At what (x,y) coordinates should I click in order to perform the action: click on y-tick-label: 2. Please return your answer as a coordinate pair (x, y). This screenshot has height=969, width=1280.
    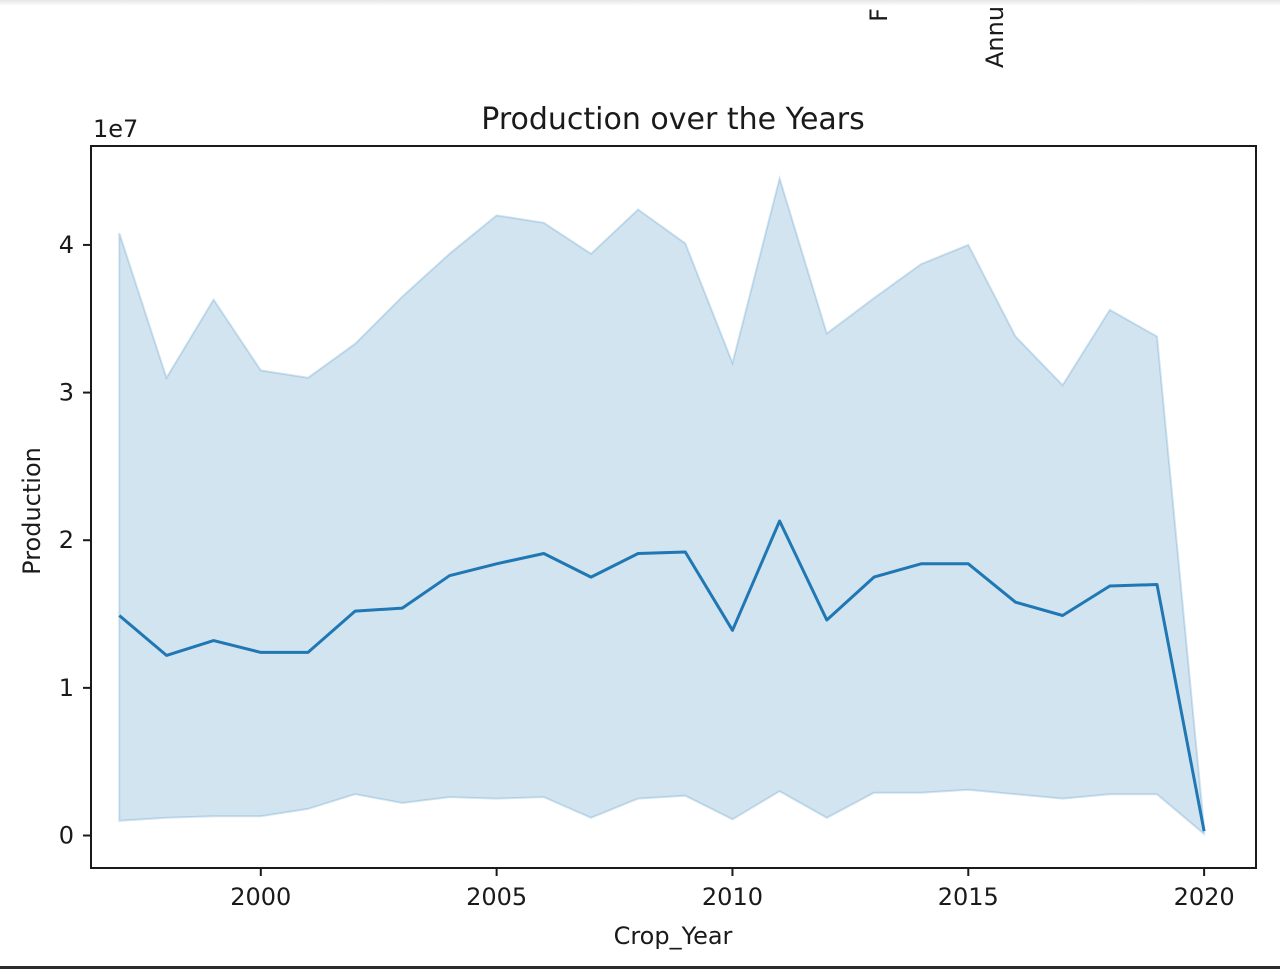
    Looking at the image, I should click on (66, 540).